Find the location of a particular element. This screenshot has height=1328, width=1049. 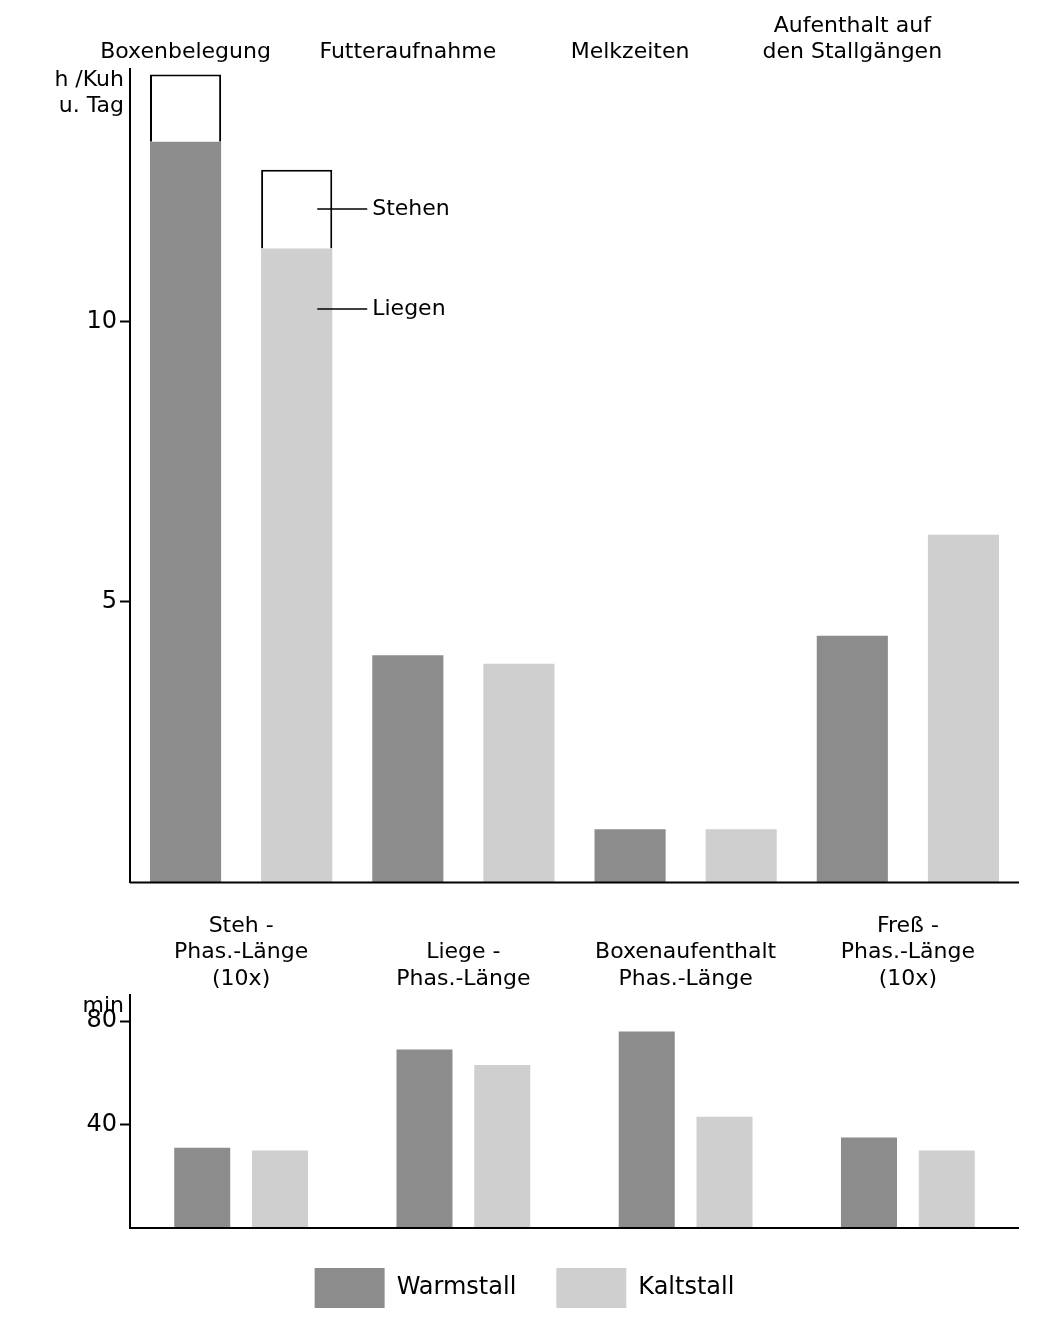

x-tick-label: Steh - Phas.-Länge (10x) is located at coordinates (241, 950).